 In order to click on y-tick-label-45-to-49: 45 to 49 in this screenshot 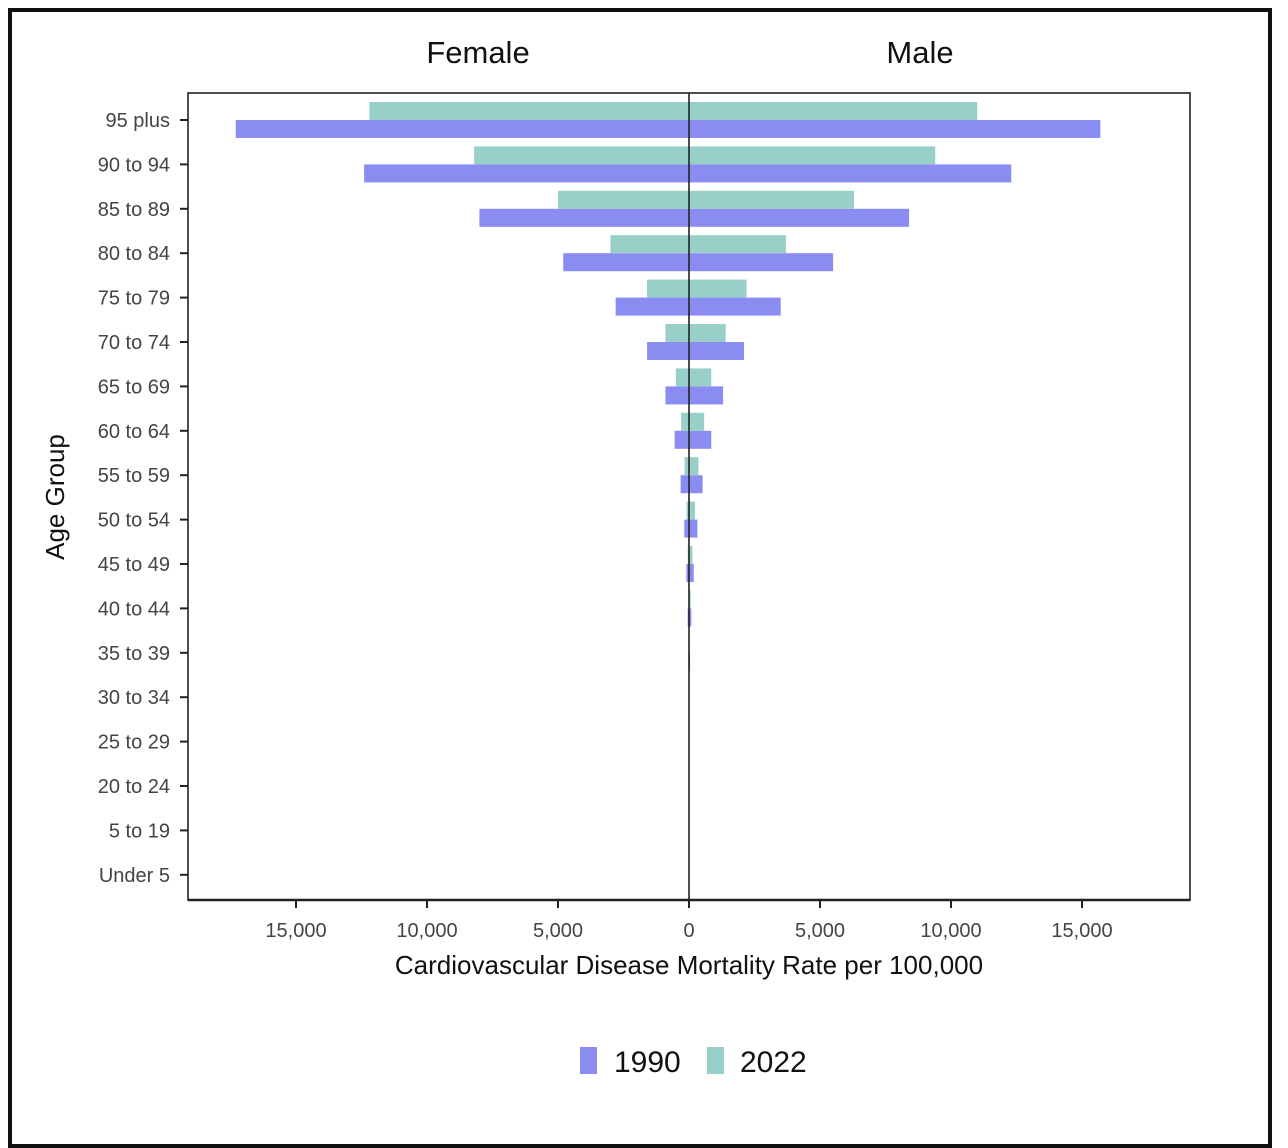, I will do `click(134, 565)`.